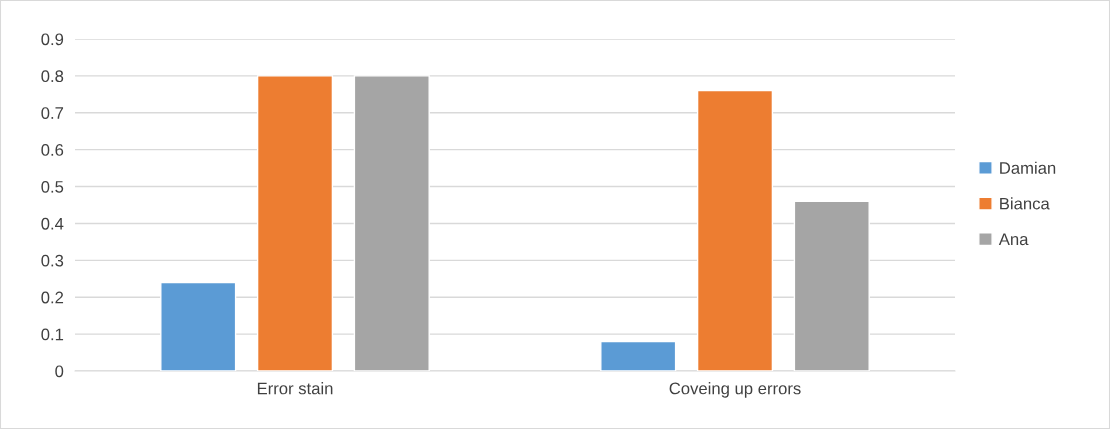 The image size is (1110, 429). Describe the element at coordinates (52, 297) in the screenshot. I see `y-tick-label: 0.2` at that location.